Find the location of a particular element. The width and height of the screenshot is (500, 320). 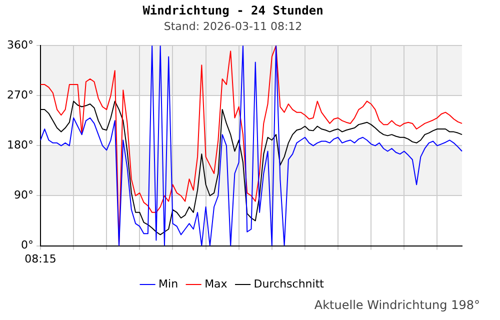

chart-subtitle: Stand: 2026-03-11 08:12 is located at coordinates (233, 26).